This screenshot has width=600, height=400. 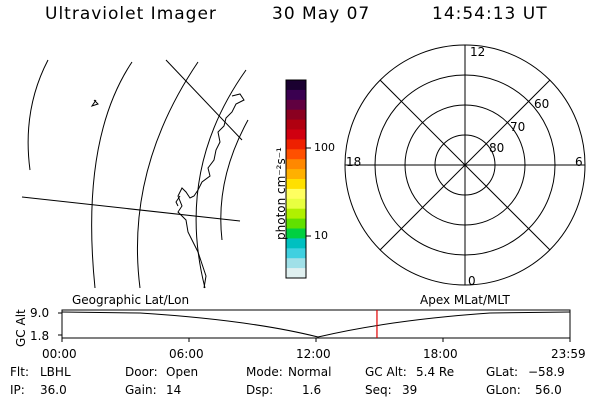 I want to click on dsp-label: Dsp:, so click(x=260, y=390).